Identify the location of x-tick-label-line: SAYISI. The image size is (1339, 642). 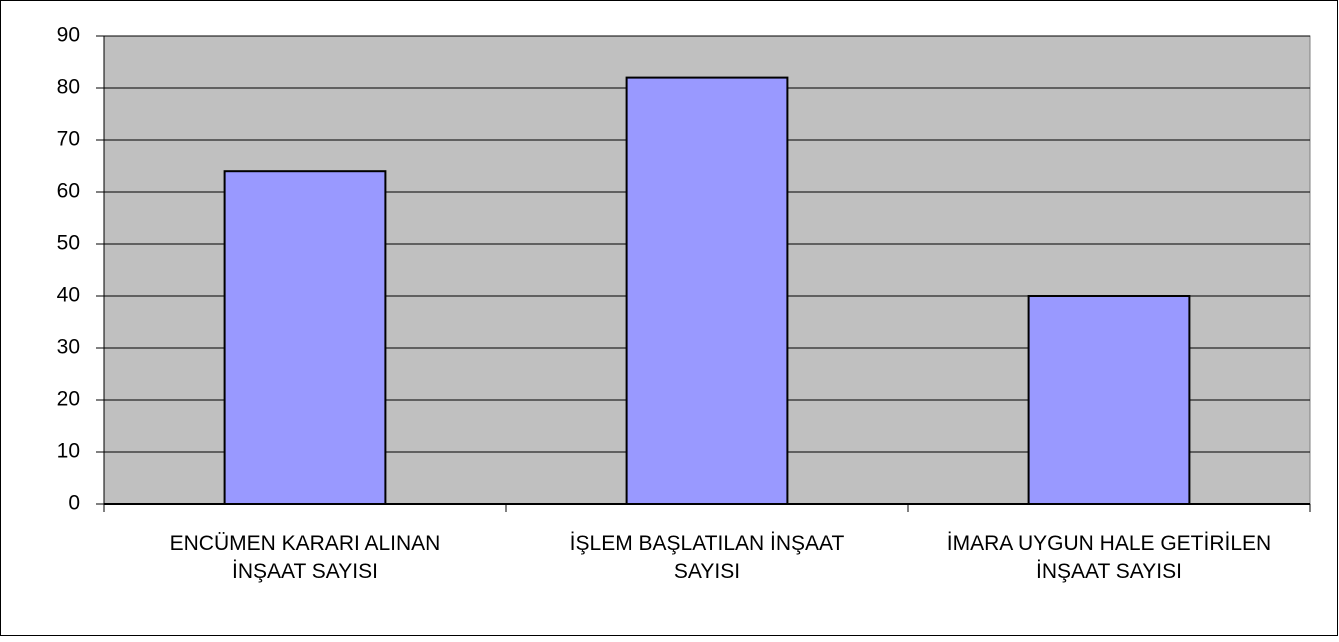
(707, 571).